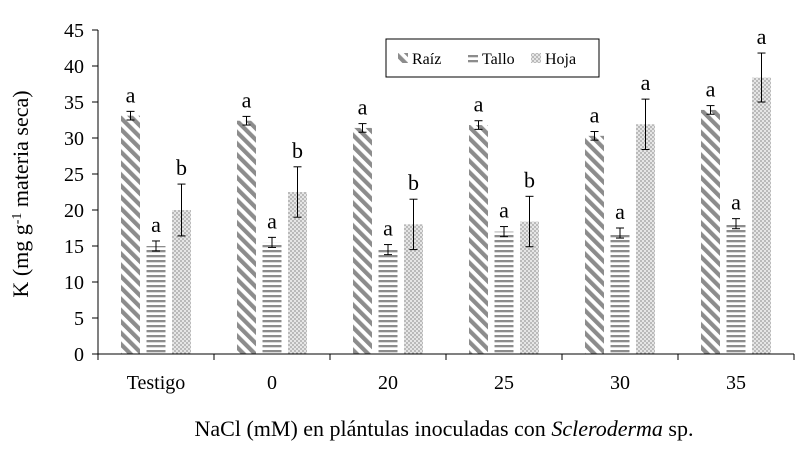 Image resolution: width=812 pixels, height=467 pixels. I want to click on legend-label: Raíz, so click(426, 59).